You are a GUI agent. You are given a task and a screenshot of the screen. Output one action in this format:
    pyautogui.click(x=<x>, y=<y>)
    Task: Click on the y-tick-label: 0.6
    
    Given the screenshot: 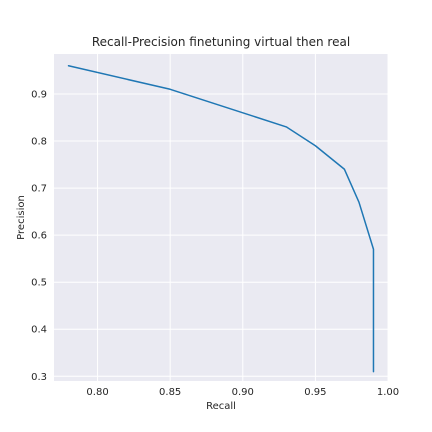 What is the action you would take?
    pyautogui.click(x=39, y=236)
    